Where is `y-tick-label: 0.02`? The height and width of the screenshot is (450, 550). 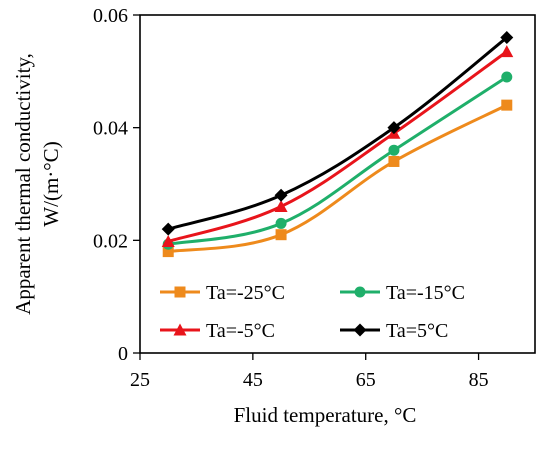 y-tick-label: 0.02 is located at coordinates (110, 241).